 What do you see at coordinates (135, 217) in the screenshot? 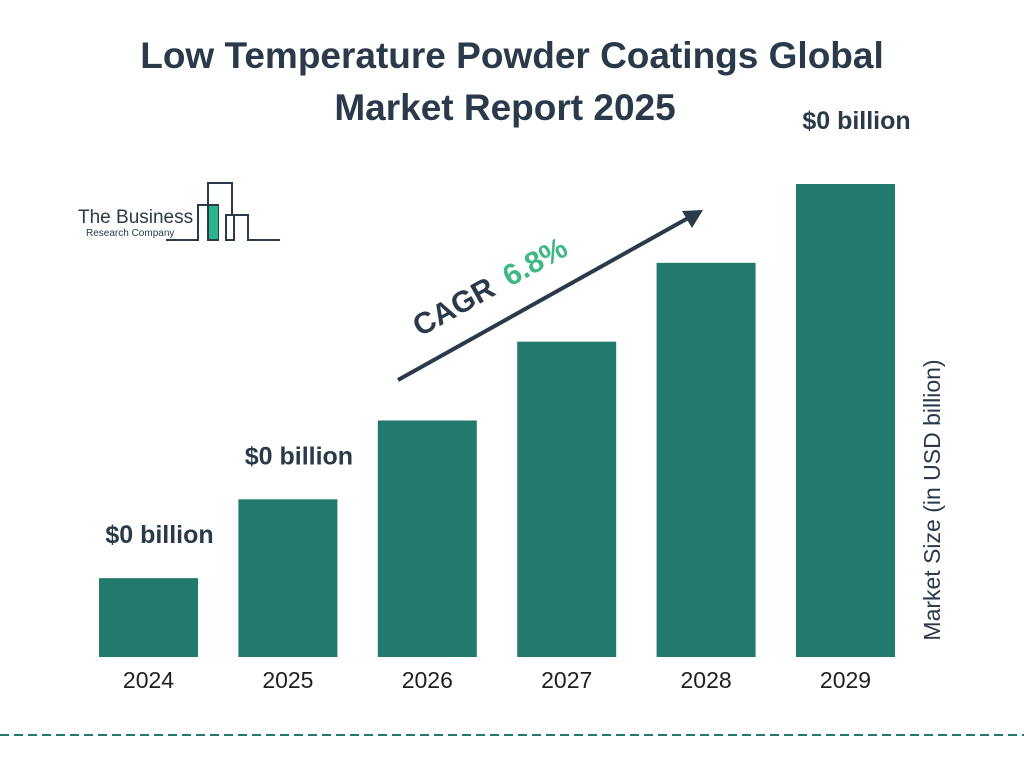
I see `logo-text-line-1: The Business` at bounding box center [135, 217].